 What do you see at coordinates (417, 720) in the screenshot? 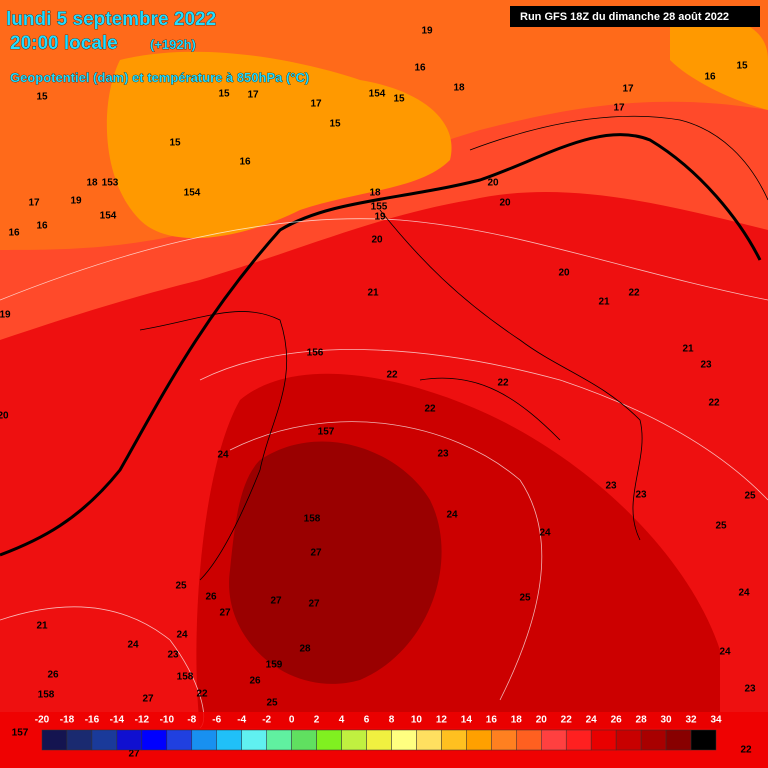
I see `scale-label: 10` at bounding box center [417, 720].